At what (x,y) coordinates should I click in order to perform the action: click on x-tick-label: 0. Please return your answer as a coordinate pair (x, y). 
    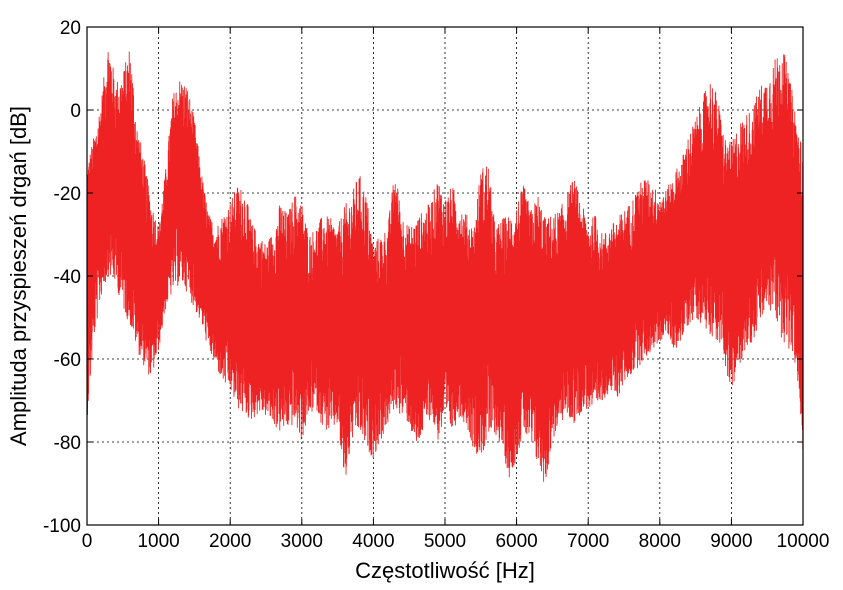
    Looking at the image, I should click on (87, 541).